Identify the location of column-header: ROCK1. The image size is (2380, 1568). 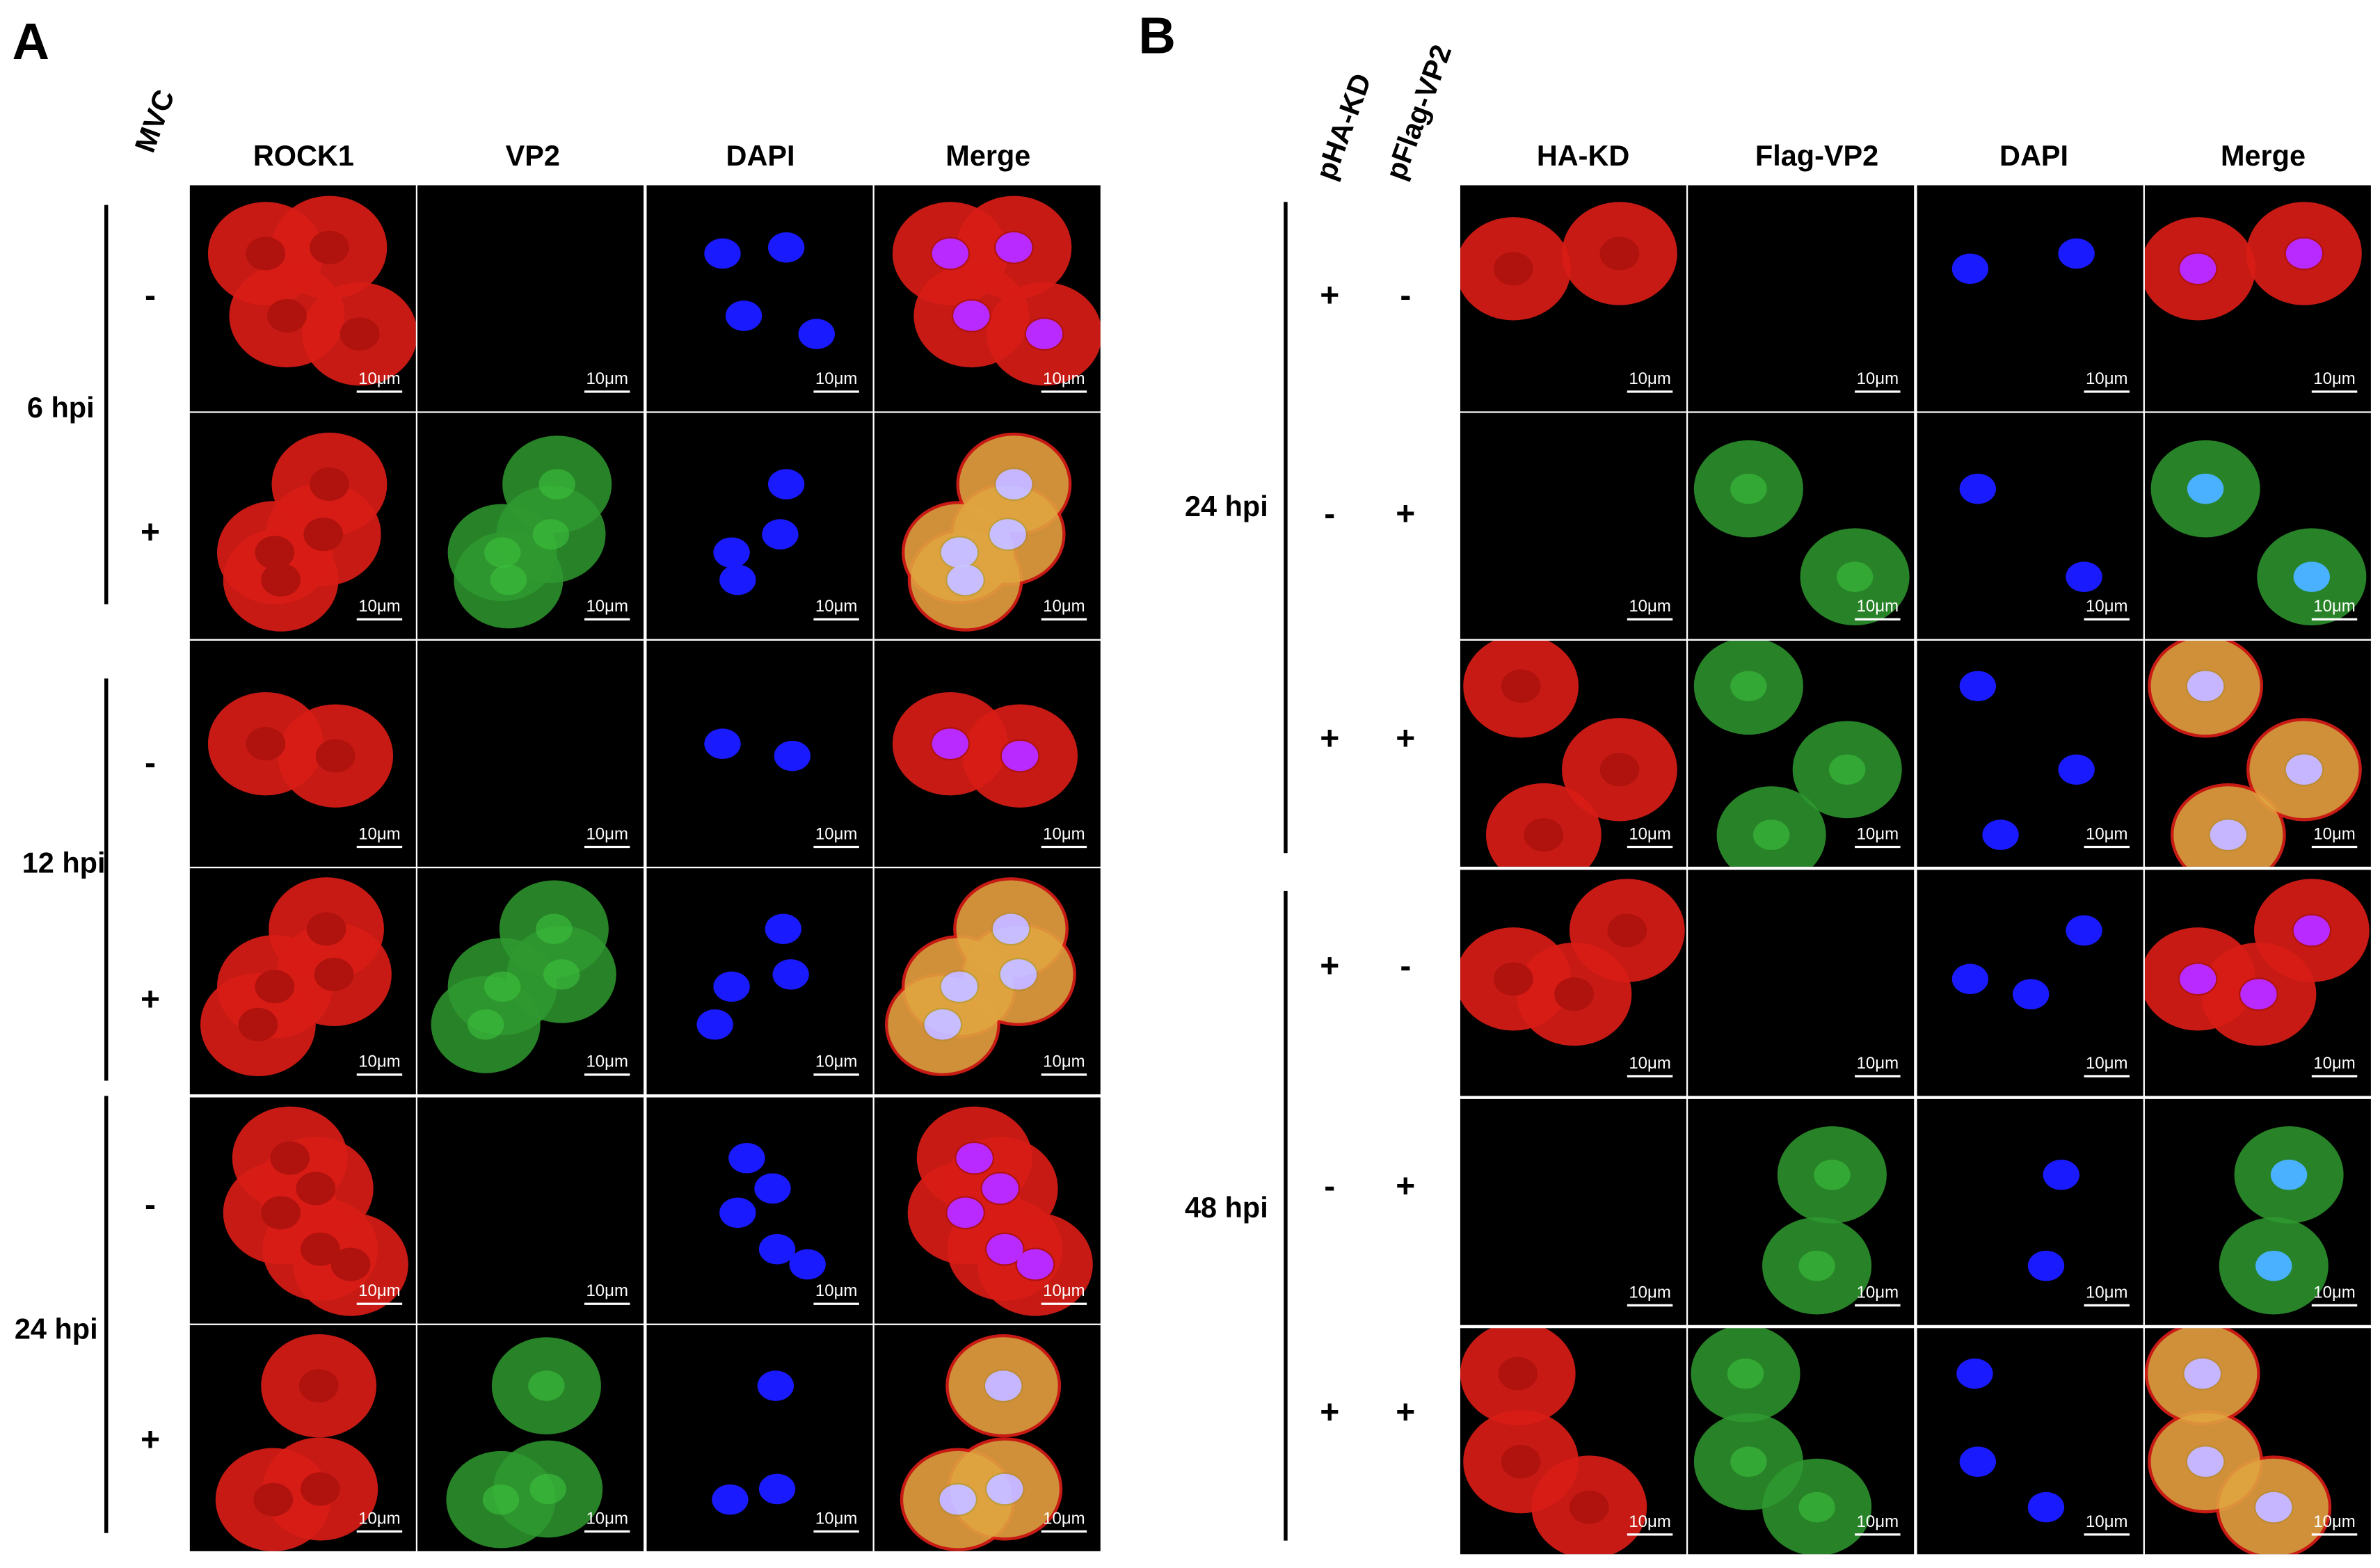
(303, 155).